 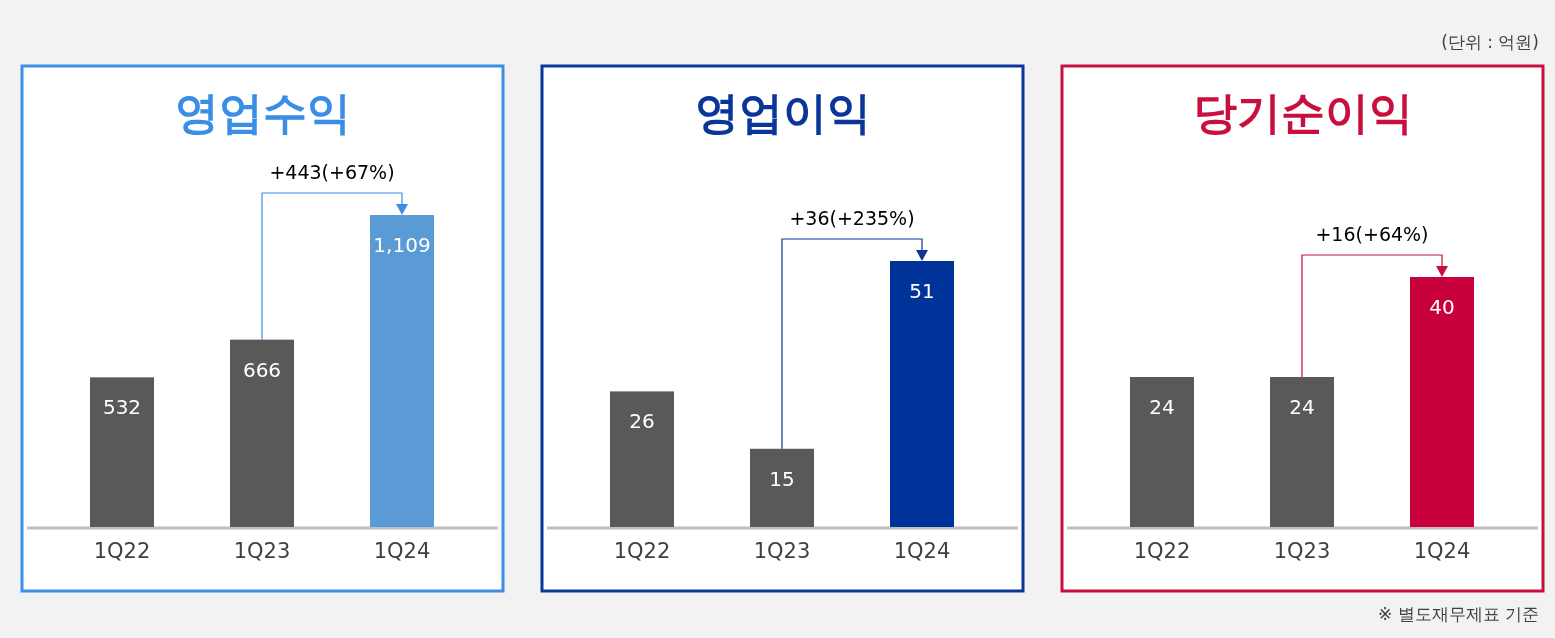 I want to click on chart-title: 영업수익, so click(x=262, y=112).